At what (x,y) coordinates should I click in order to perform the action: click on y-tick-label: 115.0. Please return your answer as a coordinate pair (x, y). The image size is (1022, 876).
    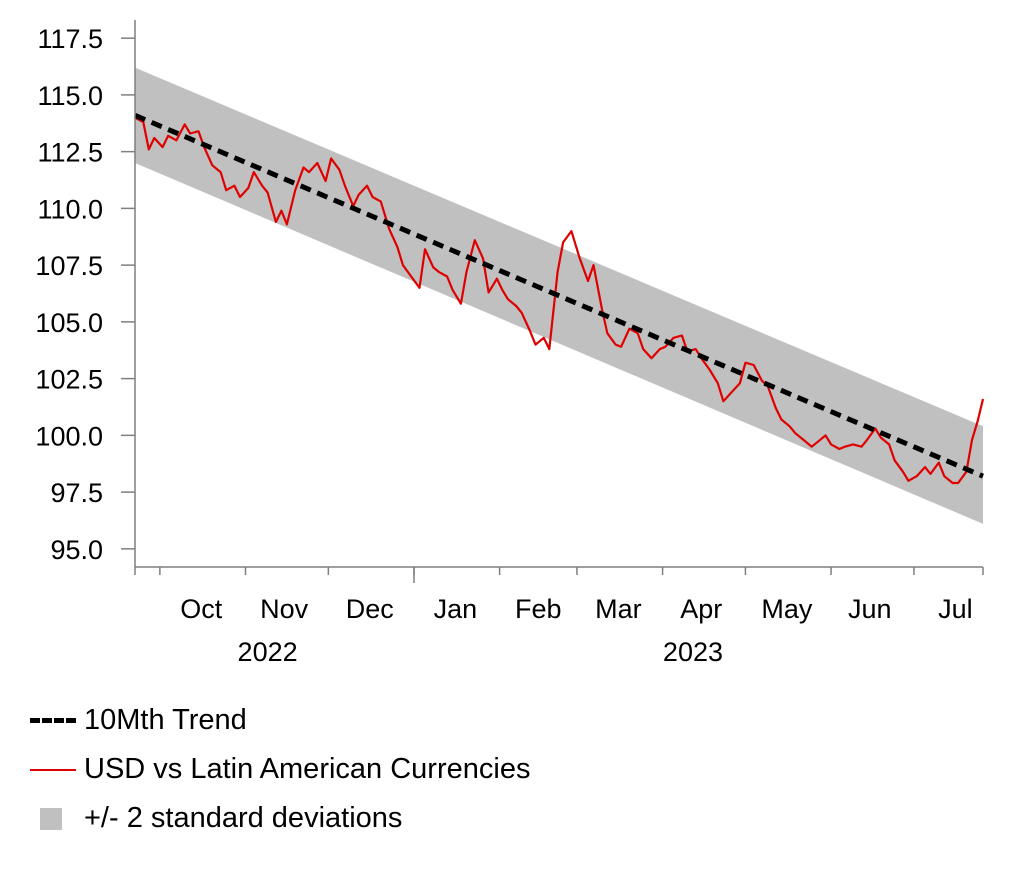
    Looking at the image, I should click on (70, 96).